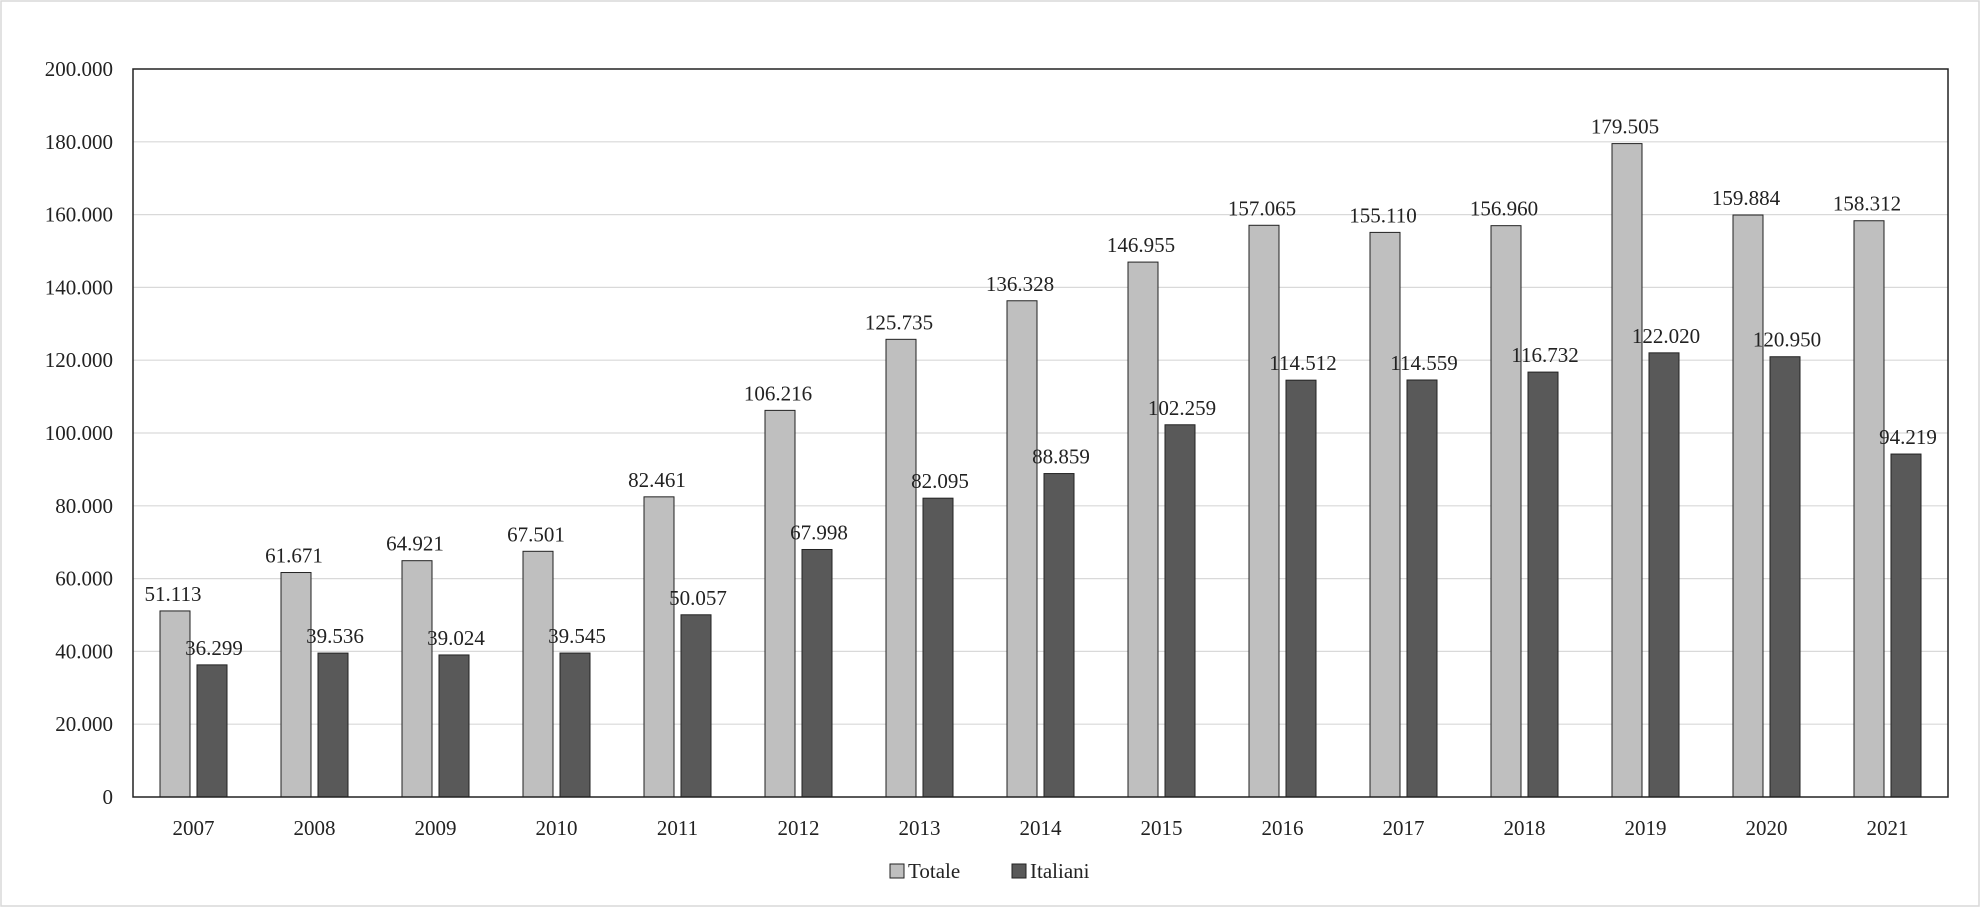  Describe the element at coordinates (577, 636) in the screenshot. I see `data-label-italiani-2010: 39.545` at that location.